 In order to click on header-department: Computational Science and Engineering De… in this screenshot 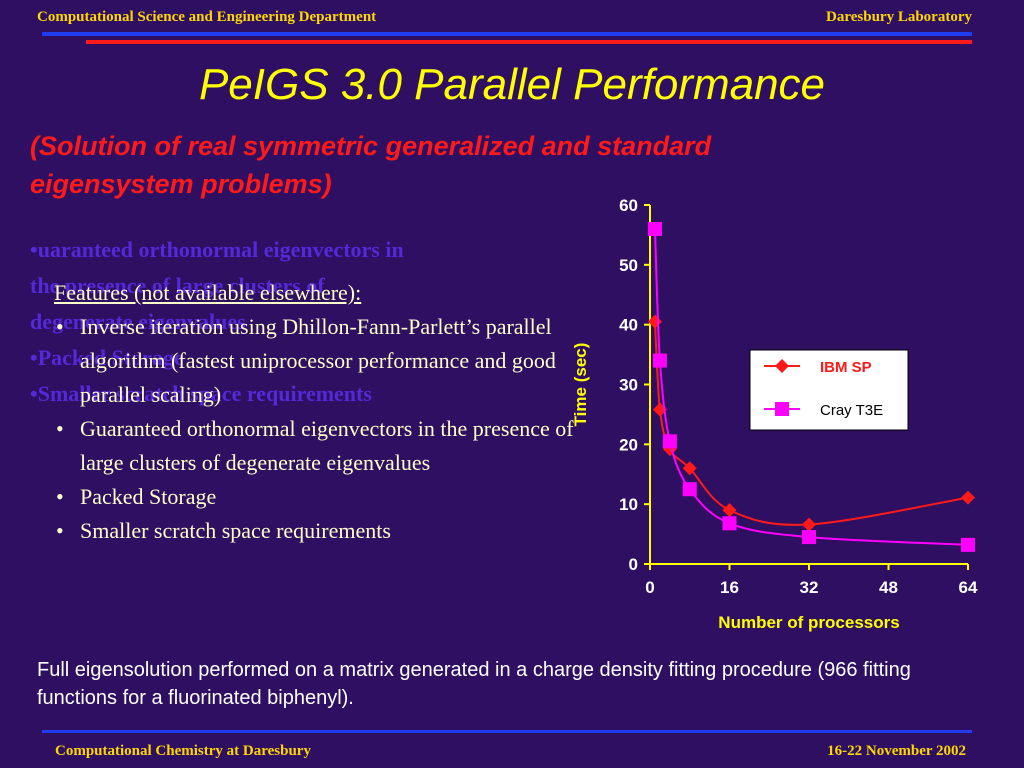, I will do `click(207, 17)`.